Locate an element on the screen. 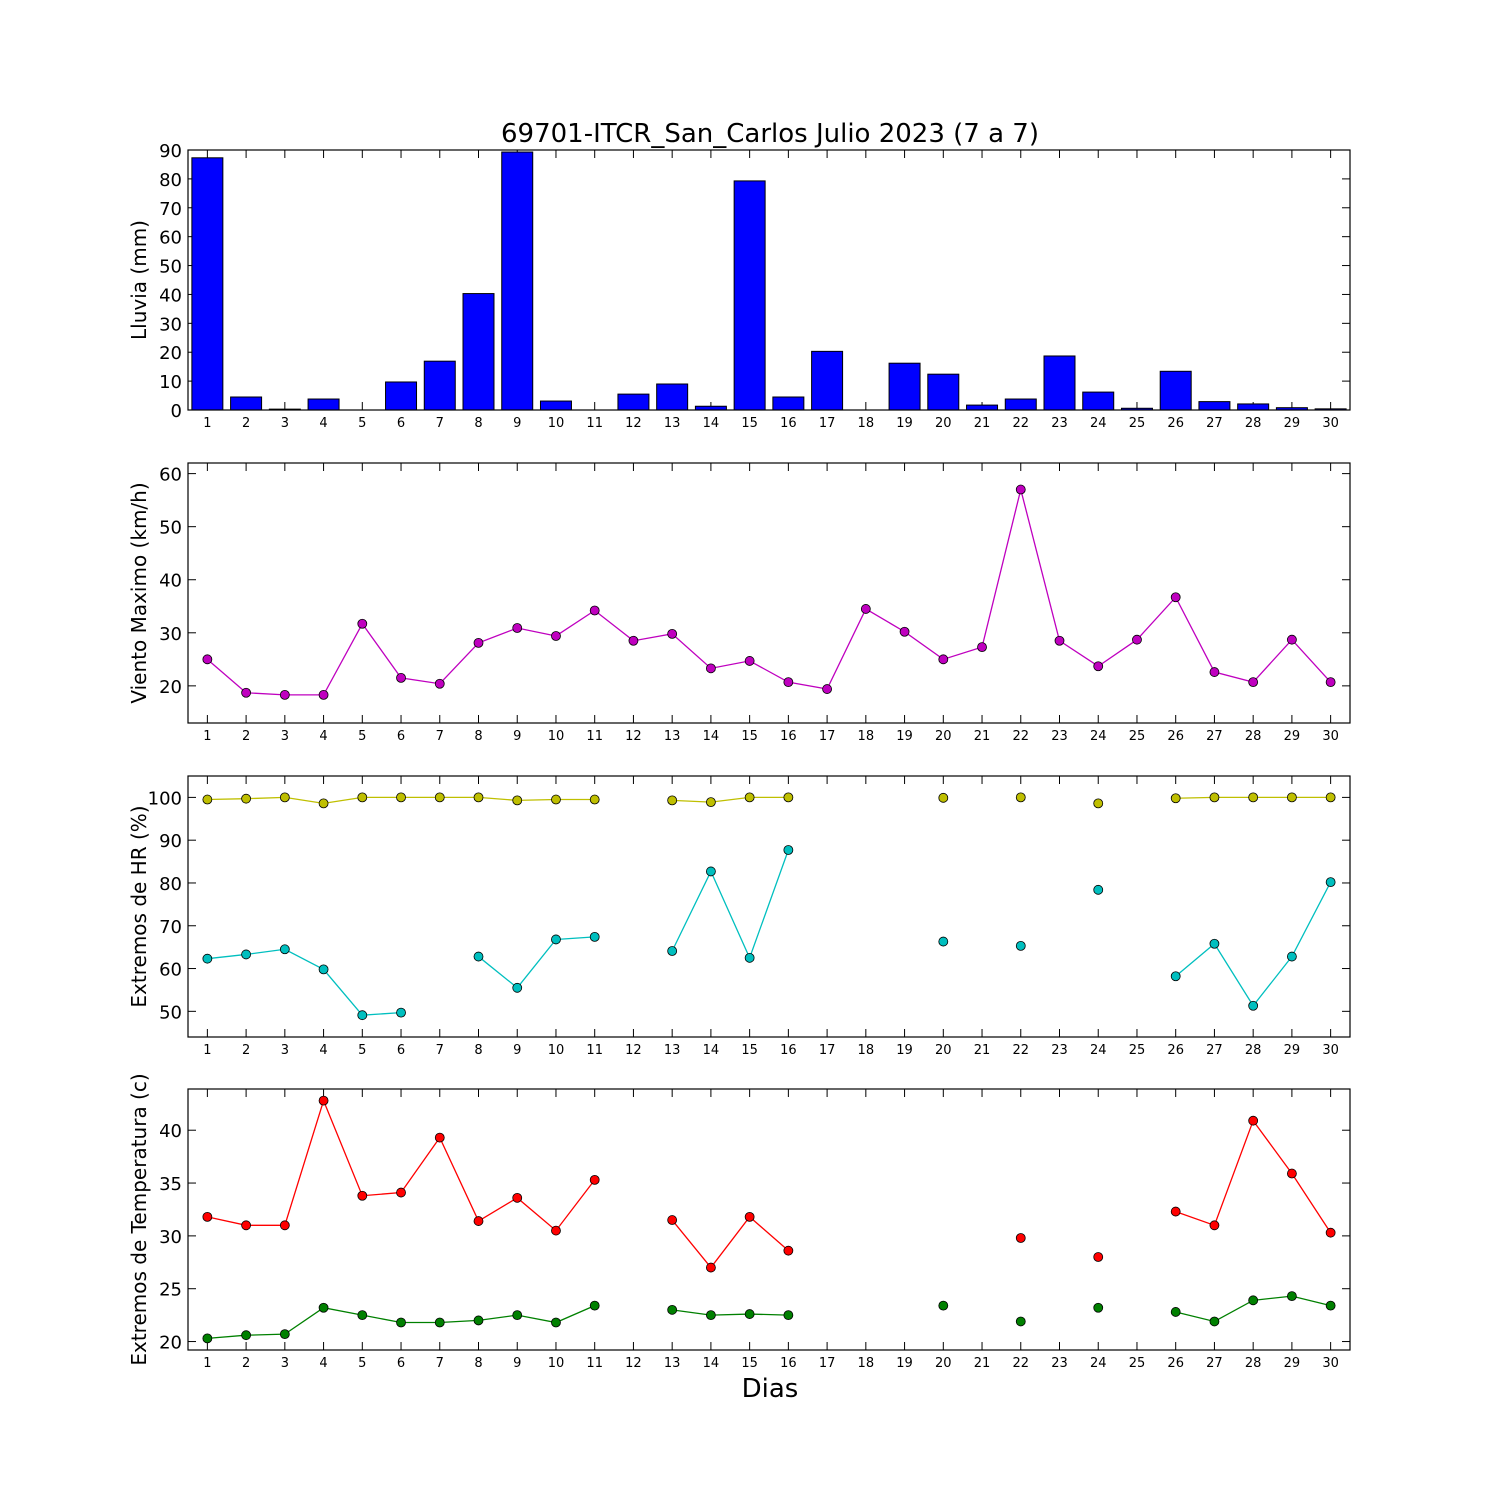  x-axis-label: Dias is located at coordinates (770, 1389).